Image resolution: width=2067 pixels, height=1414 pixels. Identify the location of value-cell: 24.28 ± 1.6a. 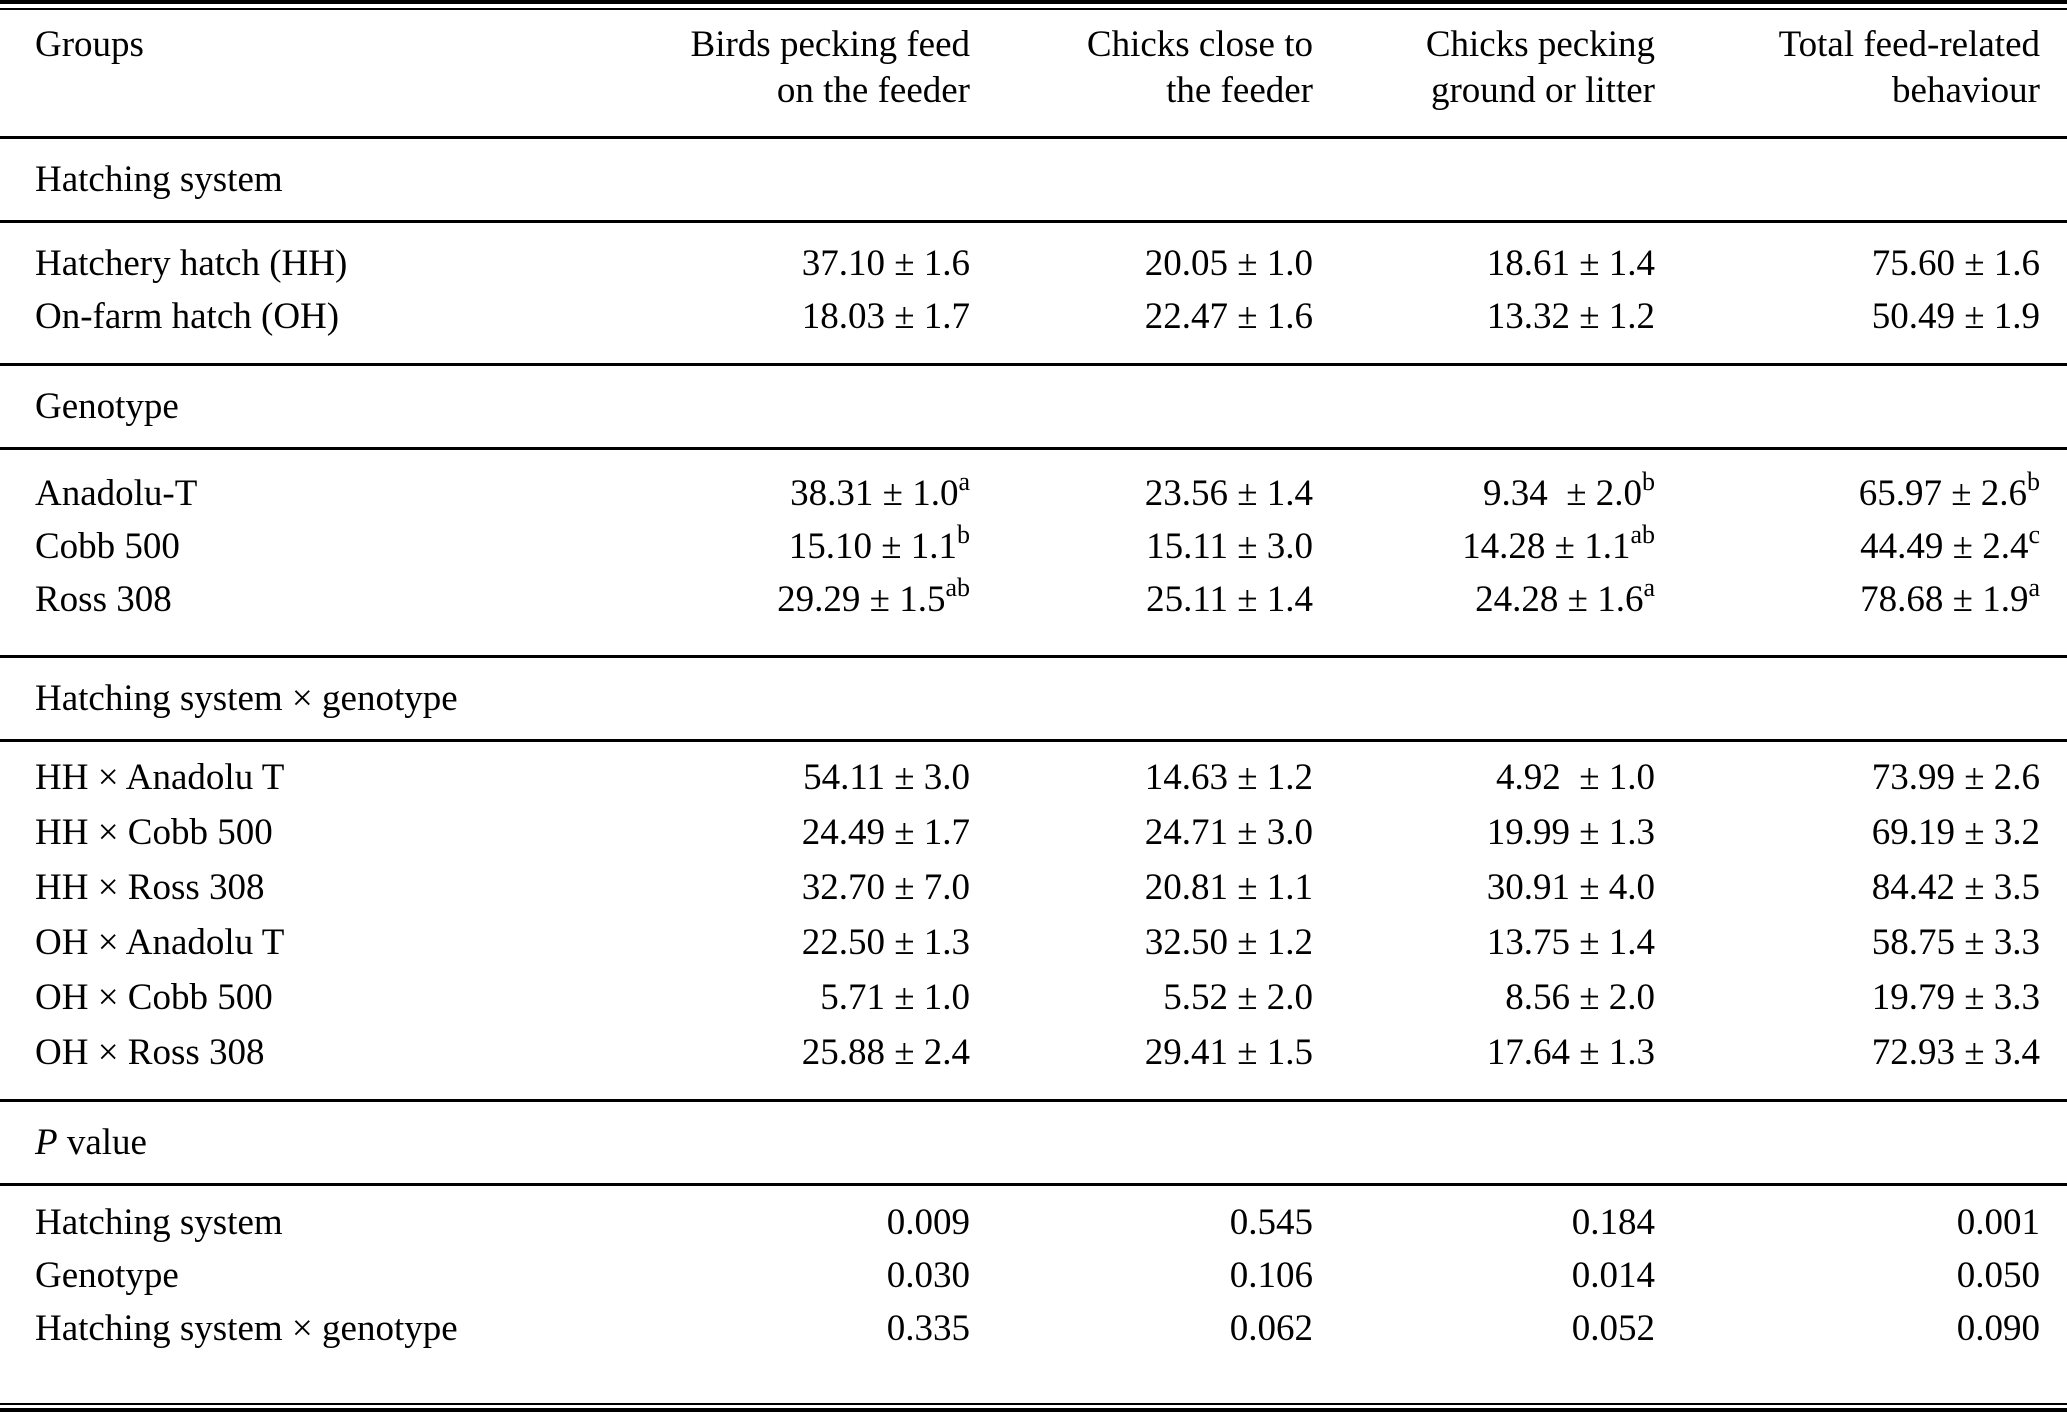
(1484, 615).